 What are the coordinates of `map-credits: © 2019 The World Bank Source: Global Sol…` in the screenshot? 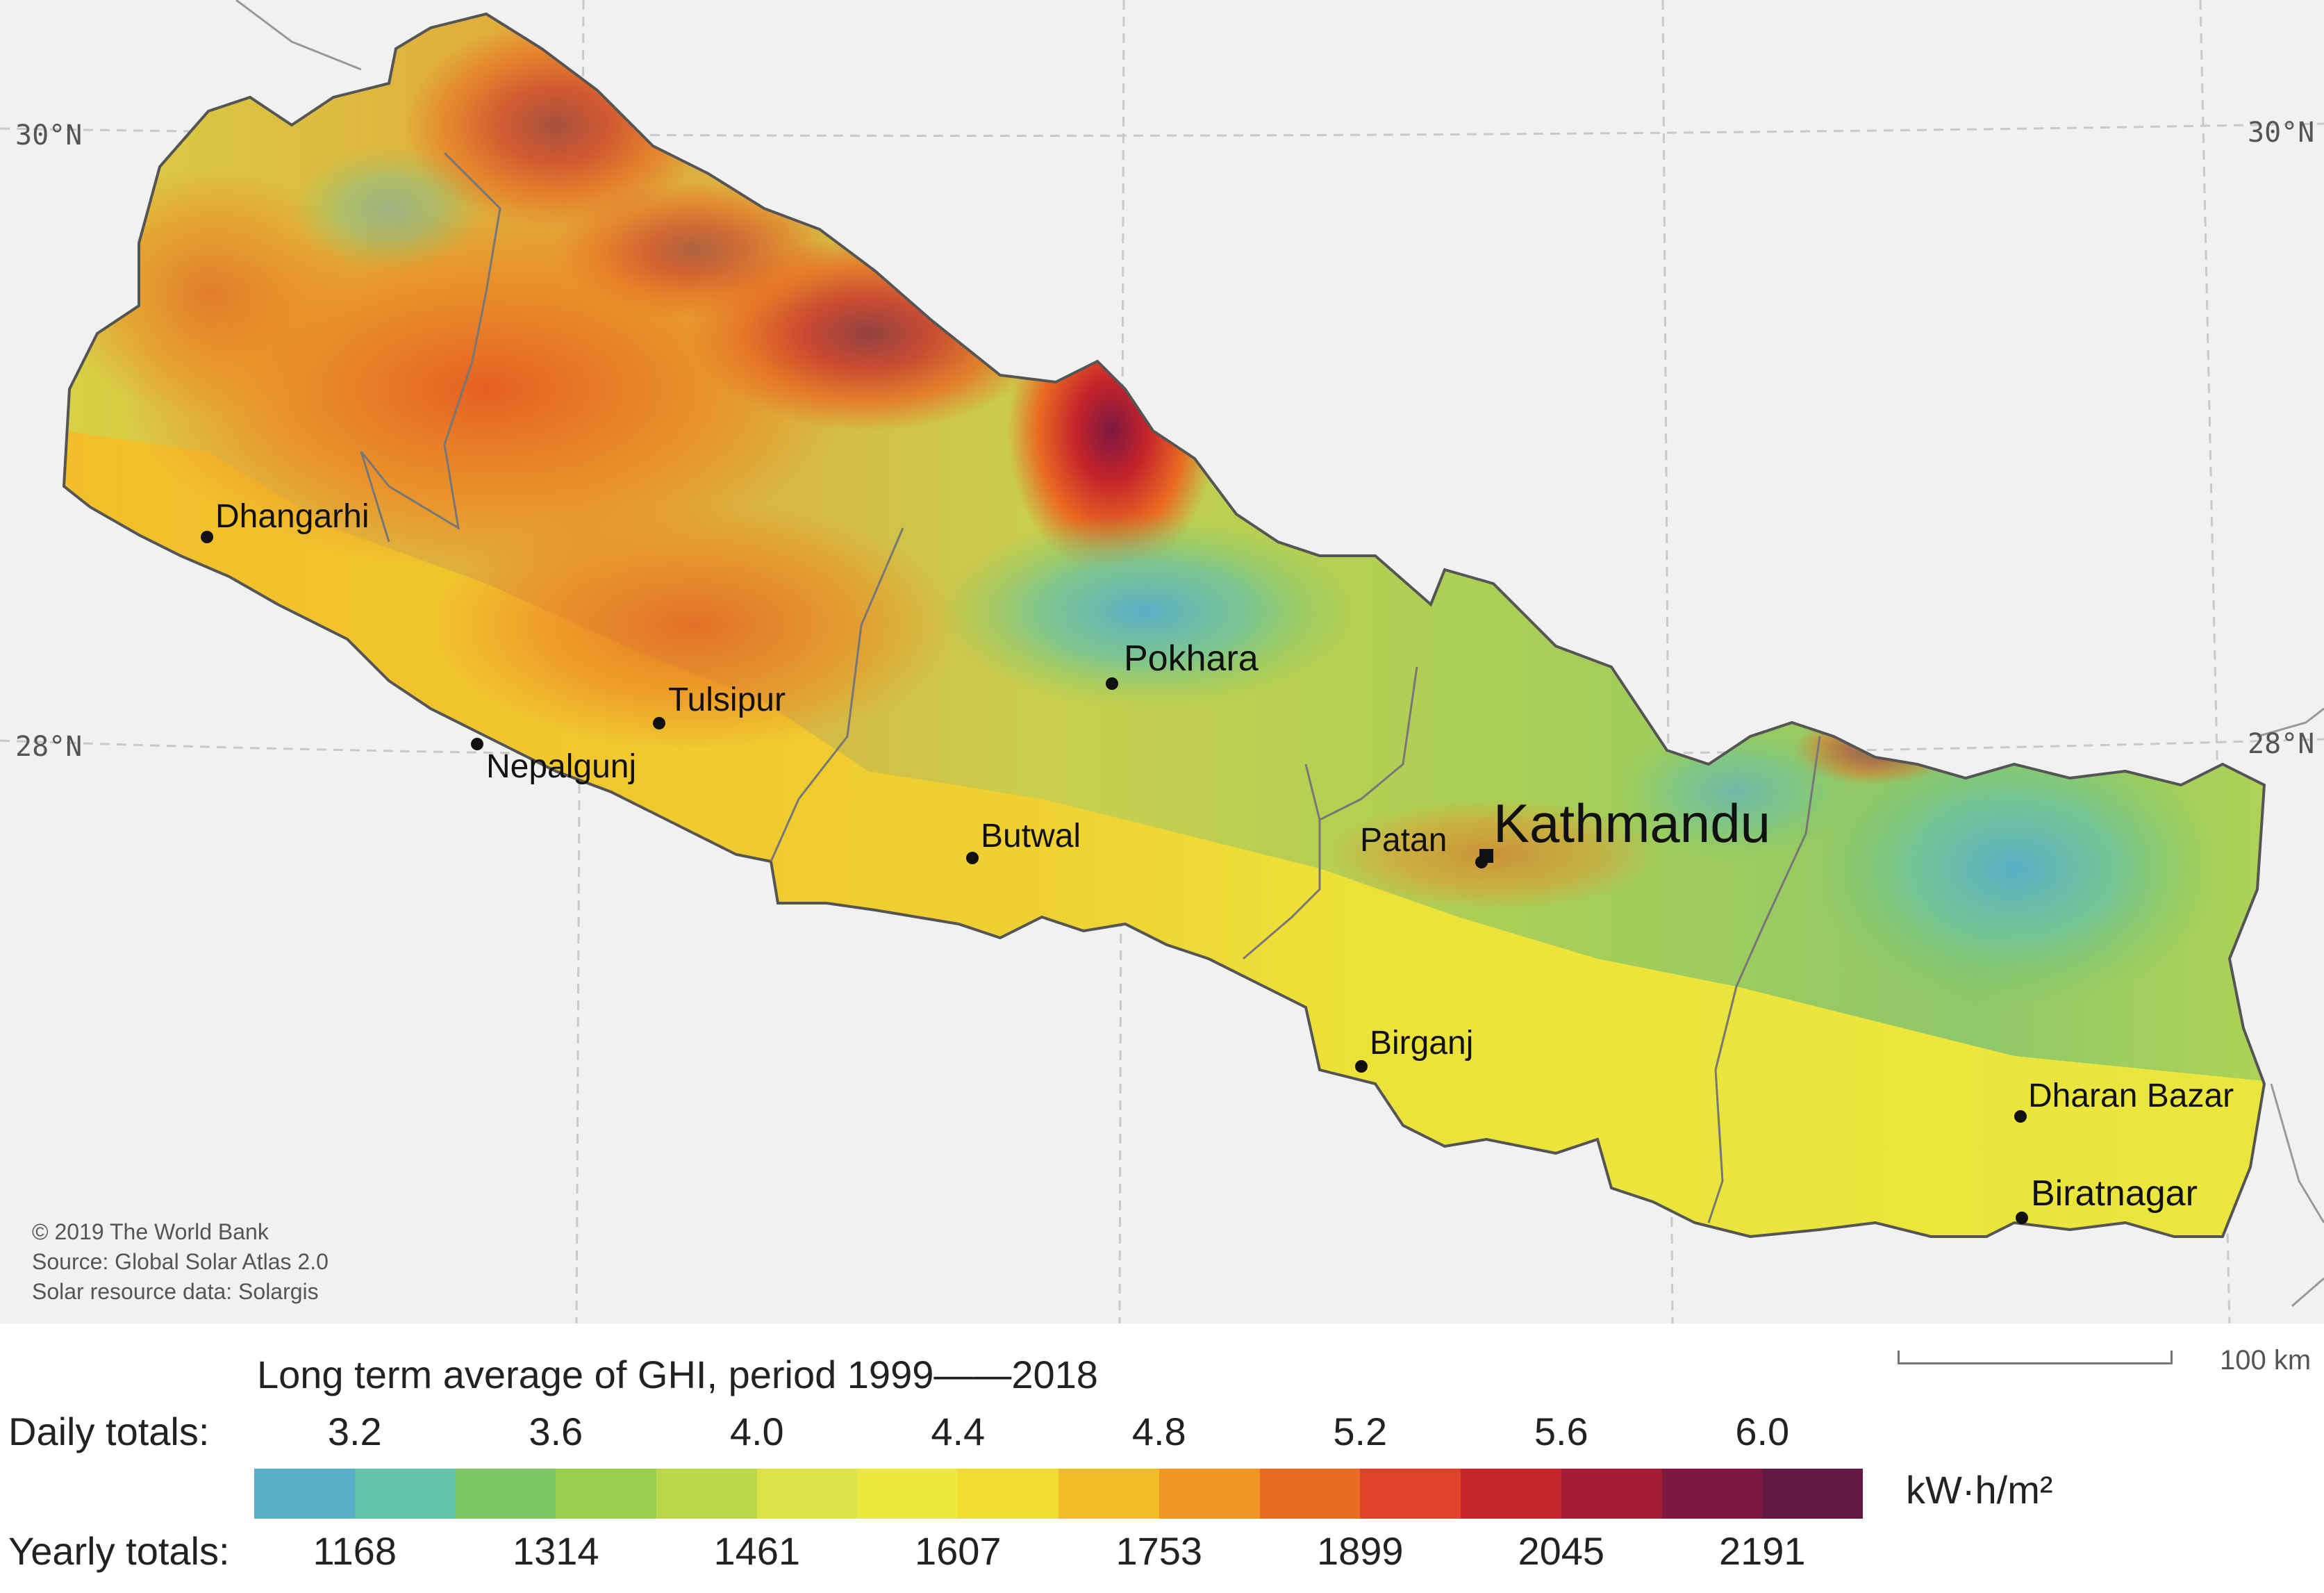 It's located at (180, 1262).